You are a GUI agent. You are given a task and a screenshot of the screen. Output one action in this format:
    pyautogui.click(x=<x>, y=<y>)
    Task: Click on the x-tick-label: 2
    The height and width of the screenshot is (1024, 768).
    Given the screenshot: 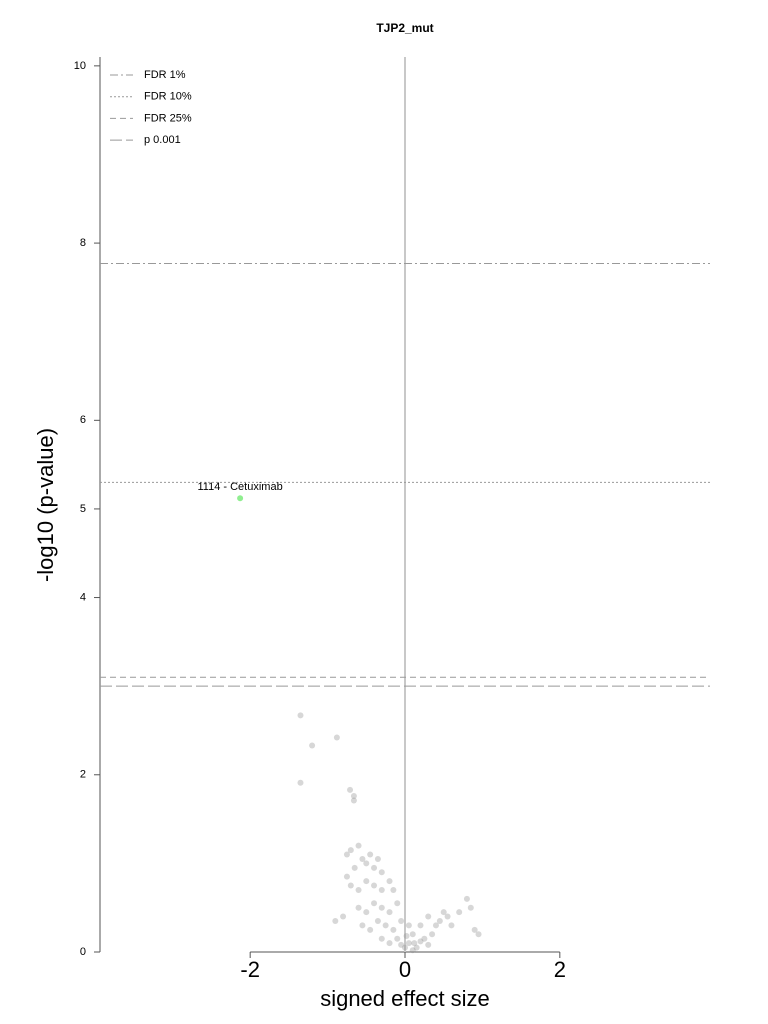 What is the action you would take?
    pyautogui.click(x=560, y=969)
    